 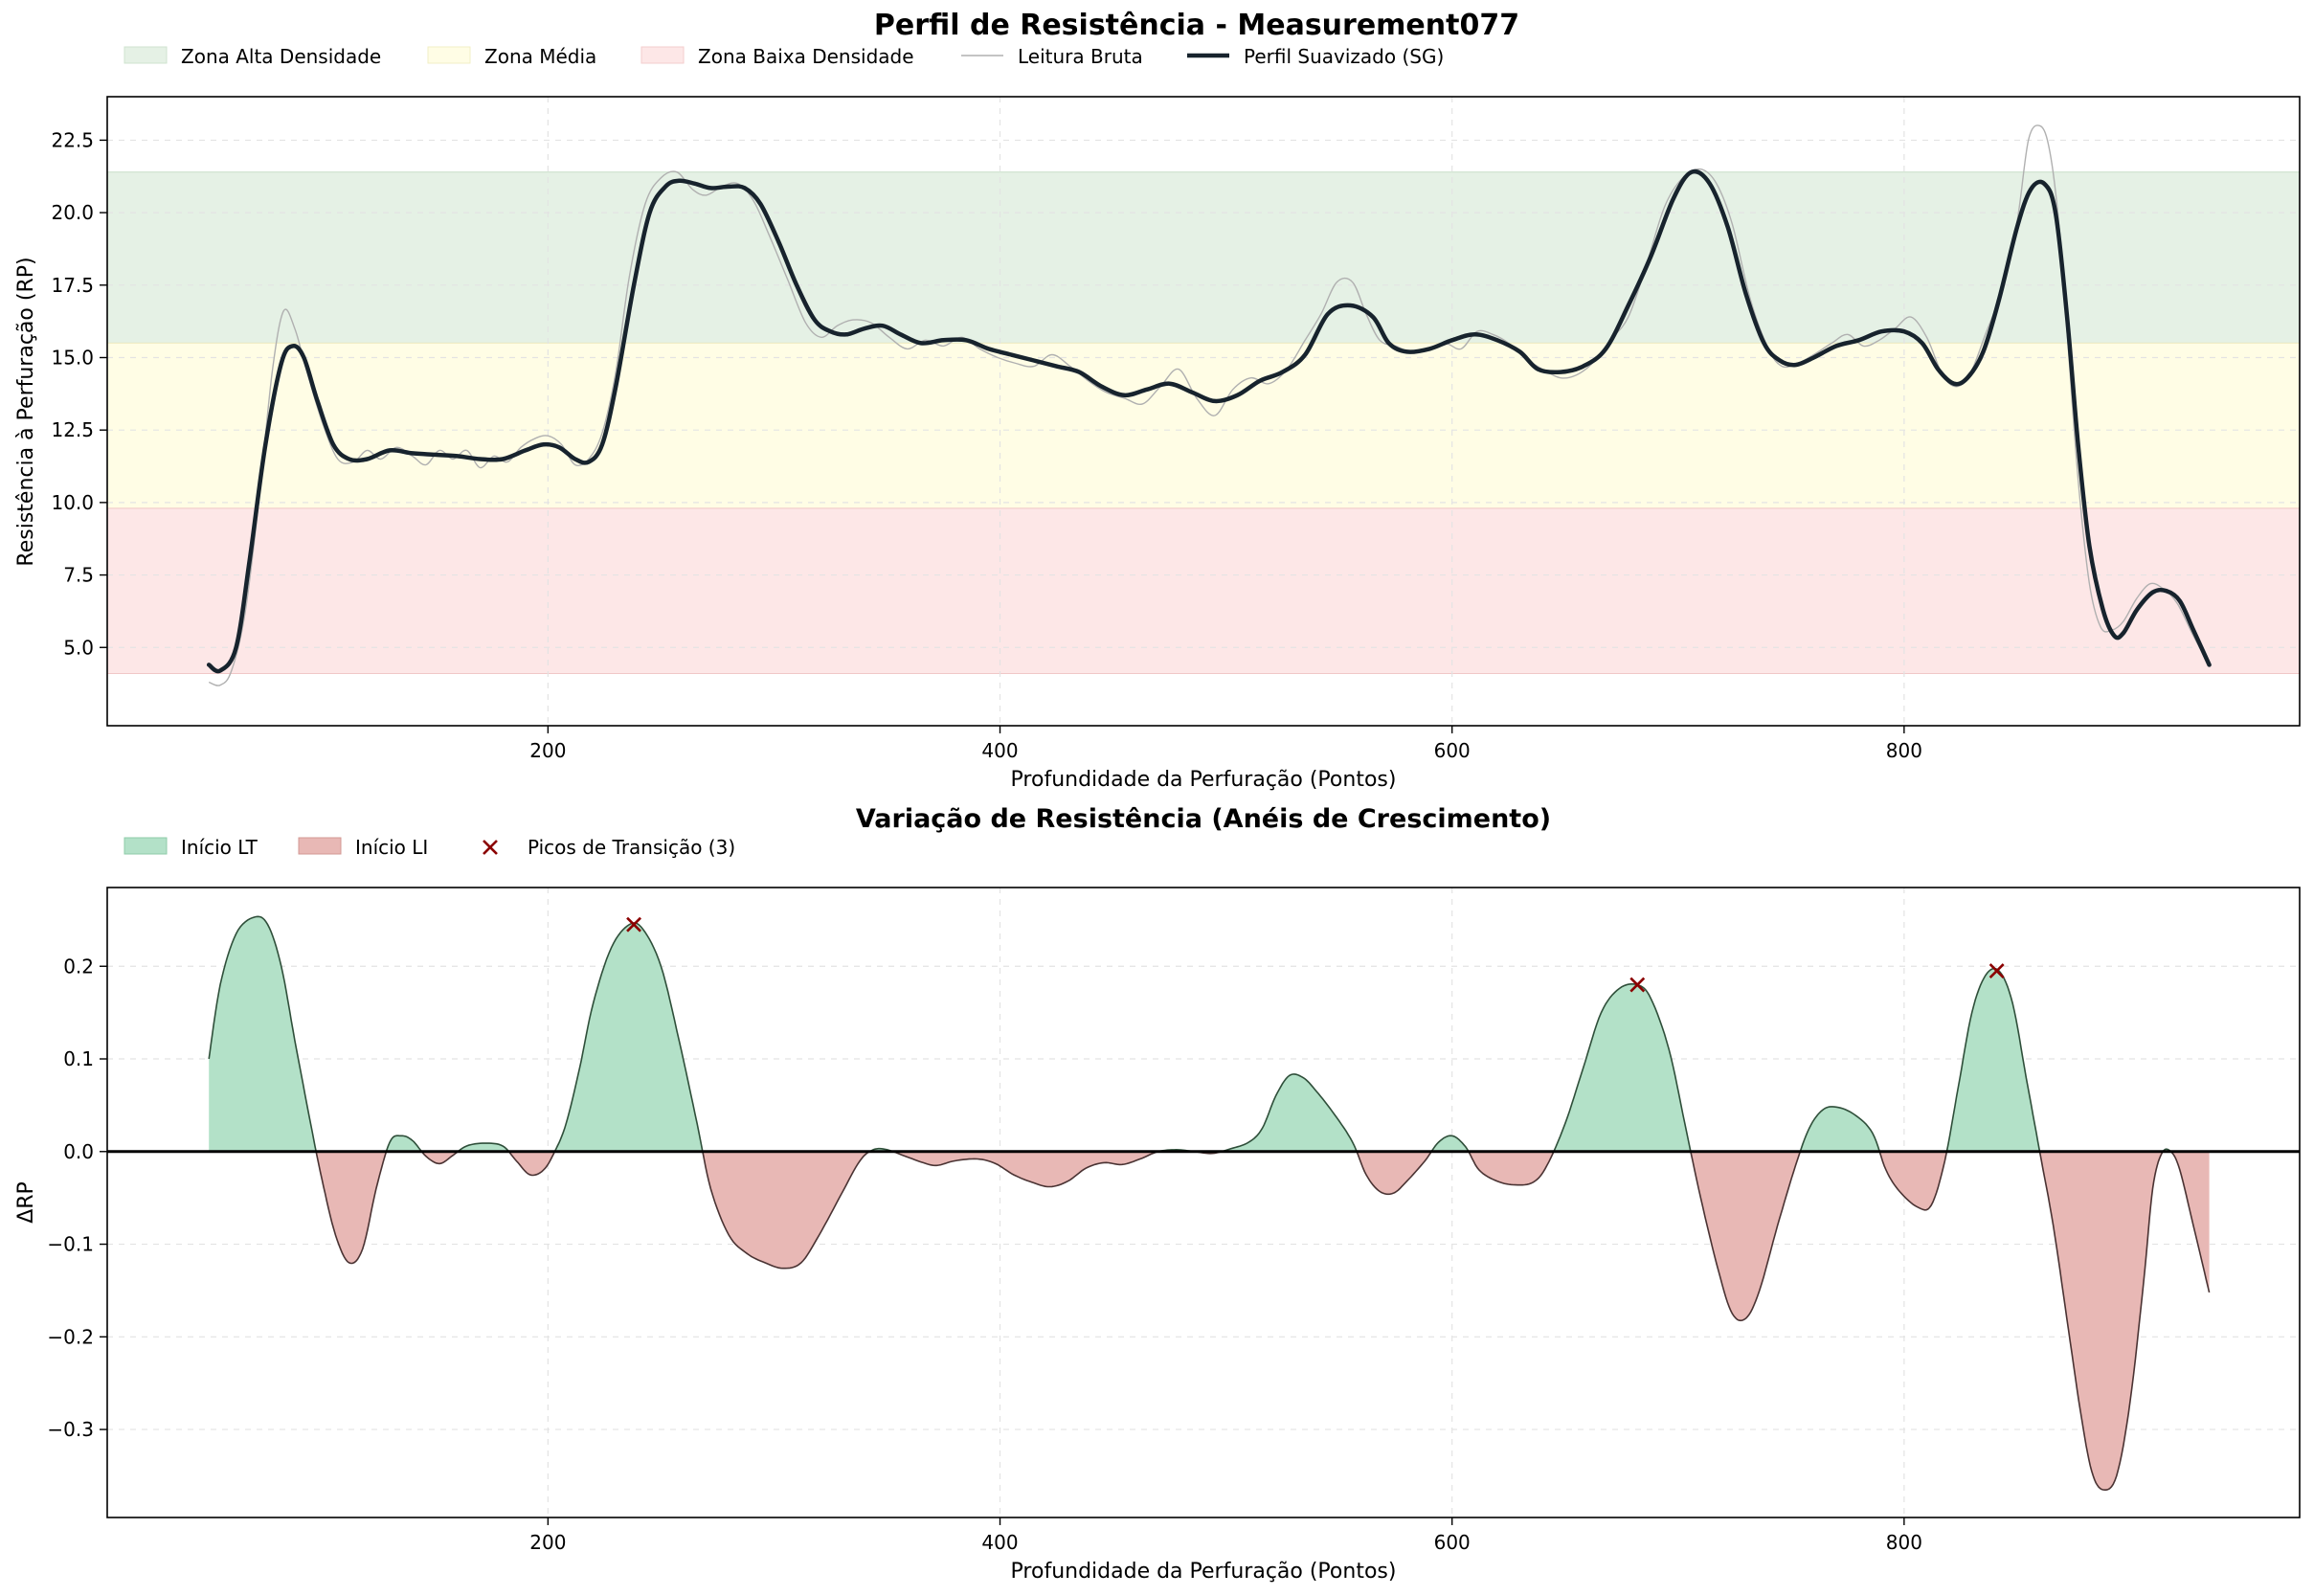 I want to click on legend-label-low-density: Zona Baixa Densidade, so click(x=806, y=56).